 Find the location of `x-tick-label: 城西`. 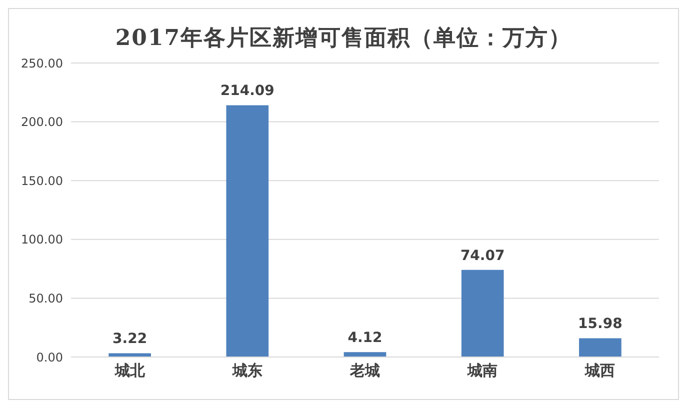

x-tick-label: 城西 is located at coordinates (600, 371).